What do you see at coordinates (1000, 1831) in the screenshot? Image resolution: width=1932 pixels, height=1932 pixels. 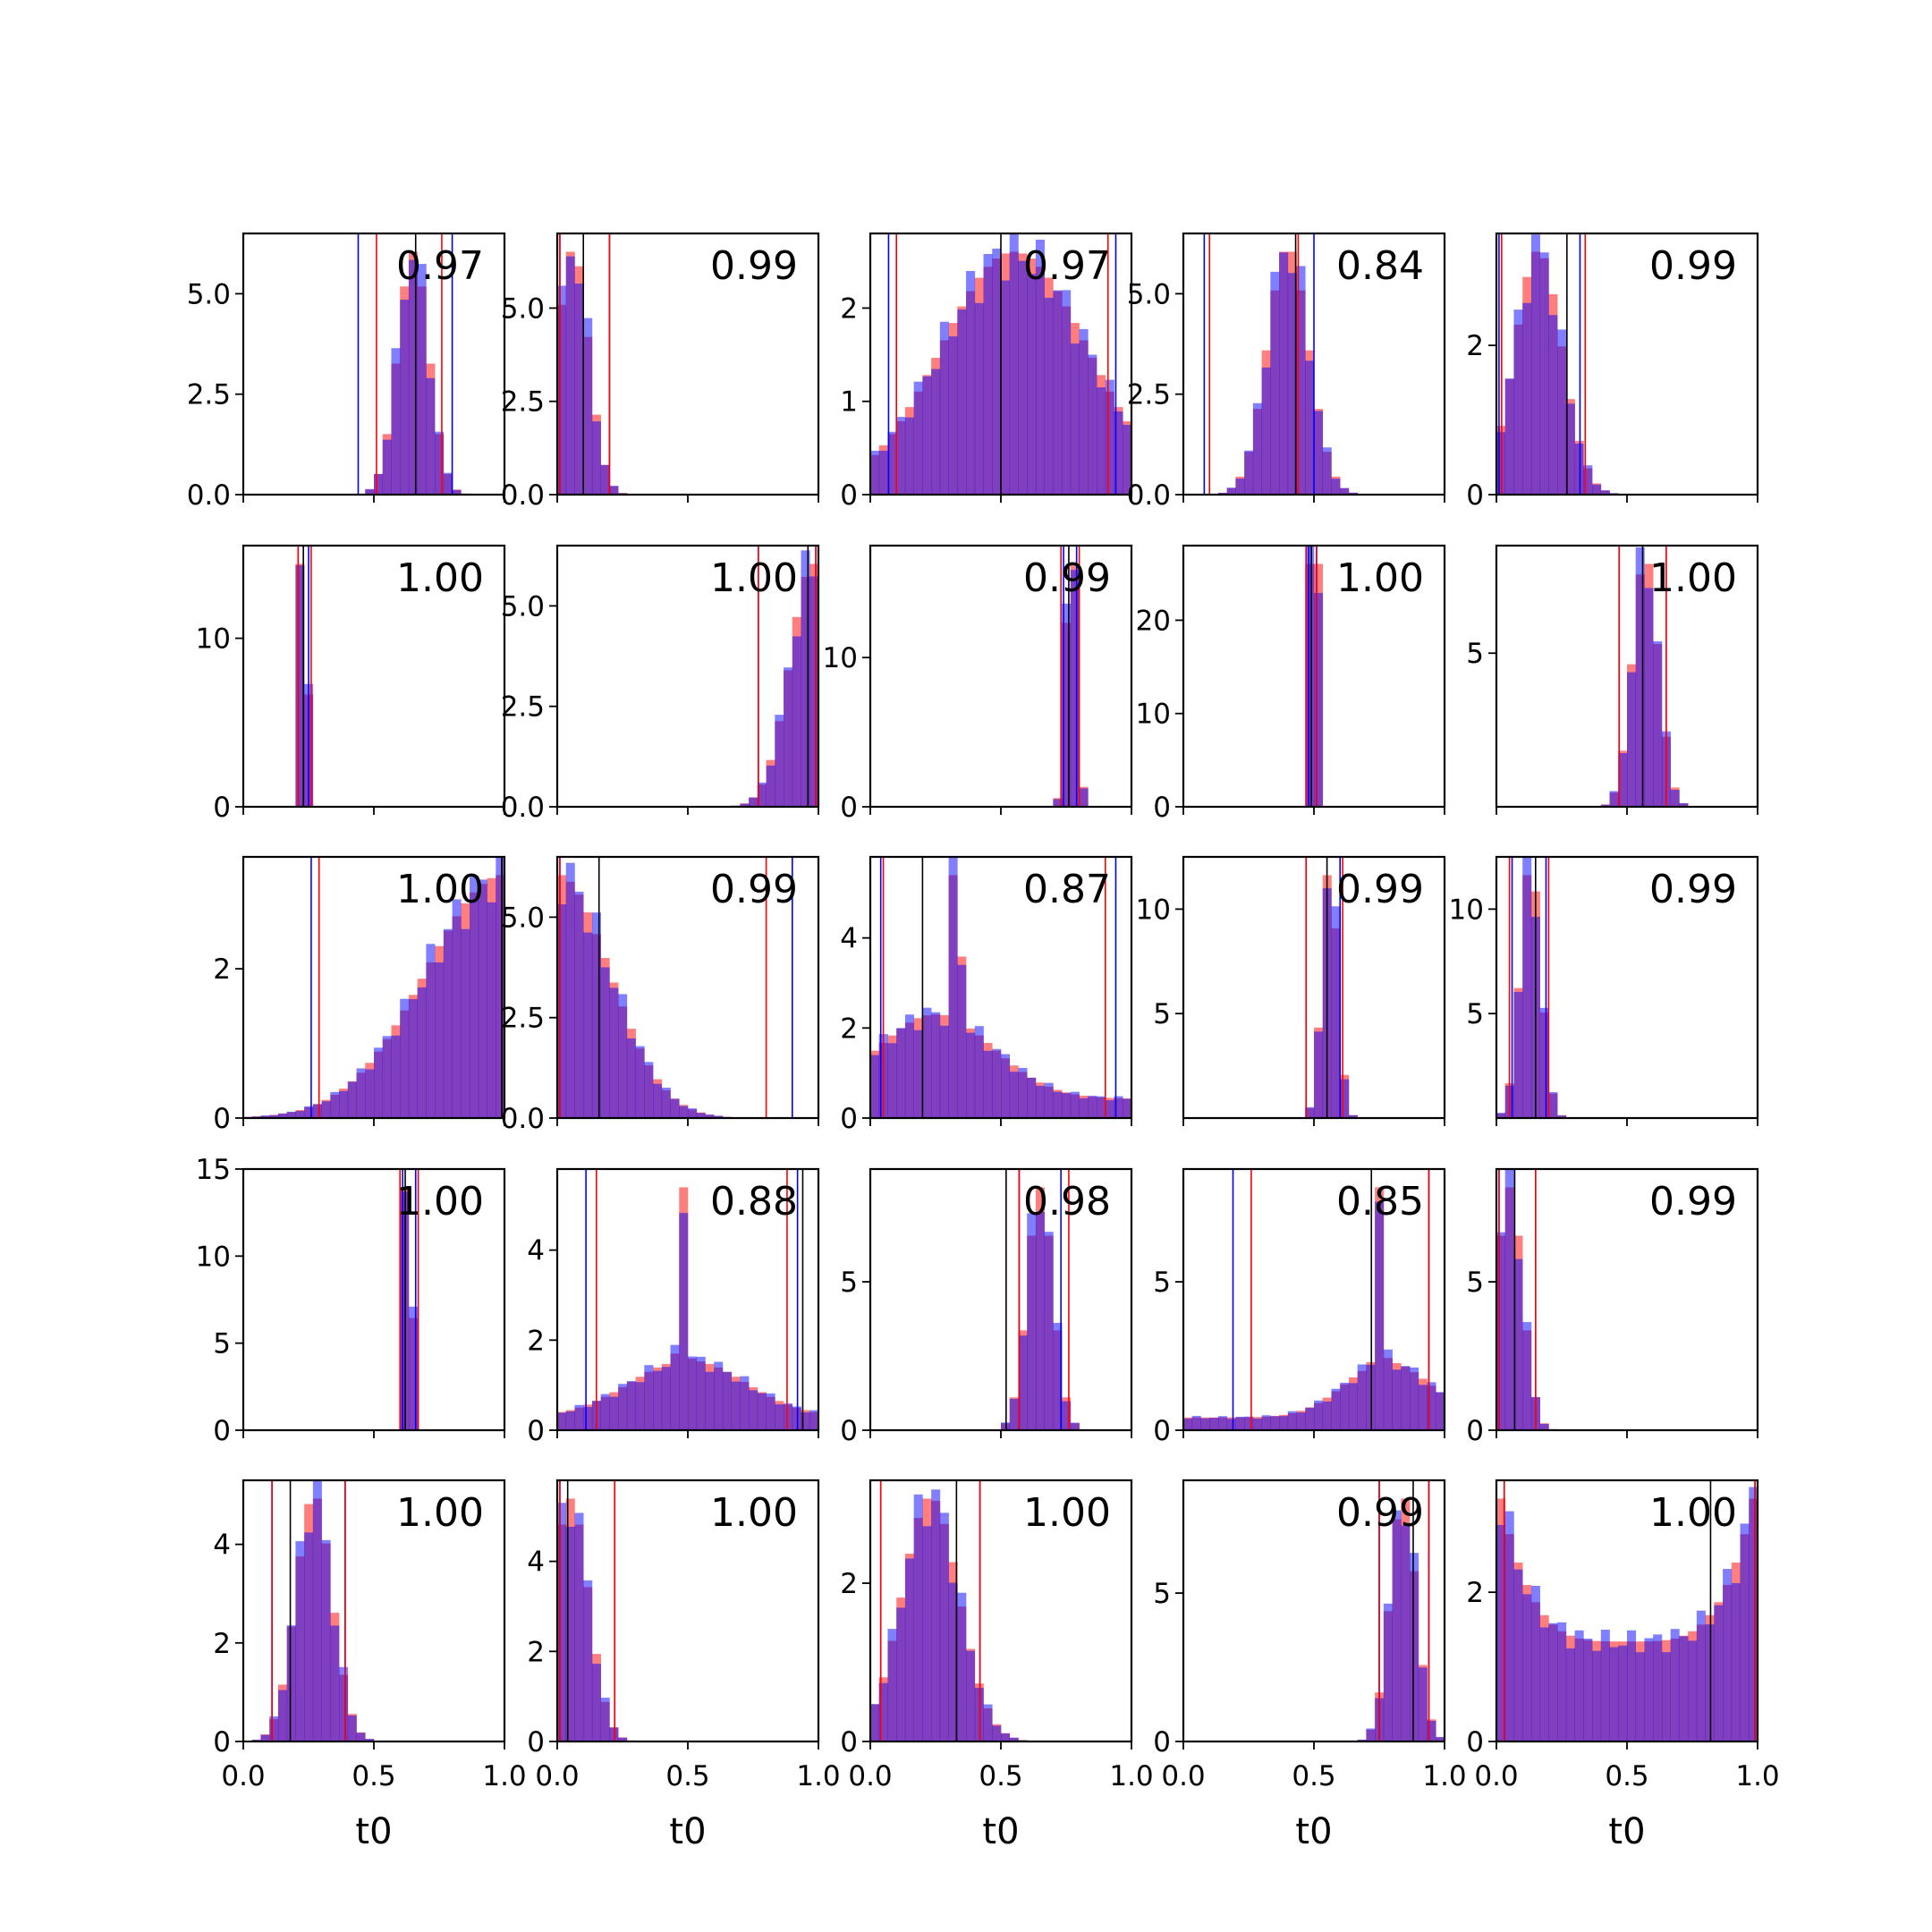 I see `x-axis-label: t0` at bounding box center [1000, 1831].